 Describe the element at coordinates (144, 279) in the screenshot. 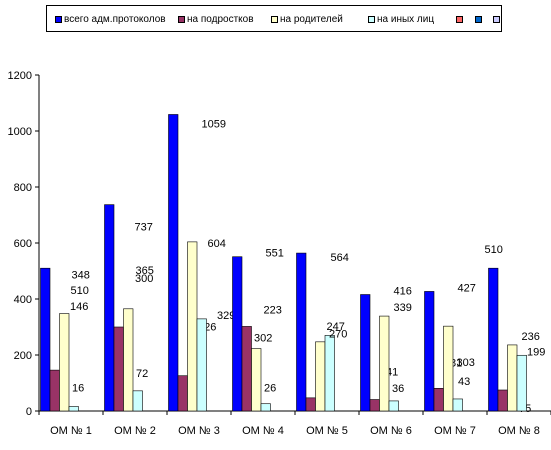

I see `data-label: 300` at that location.